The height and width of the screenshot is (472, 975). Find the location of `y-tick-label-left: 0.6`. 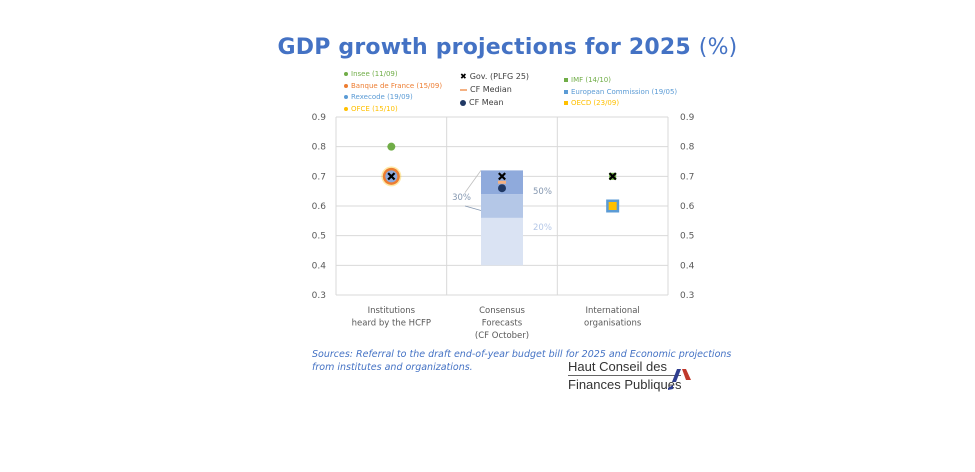

y-tick-label-left: 0.6 is located at coordinates (319, 207).